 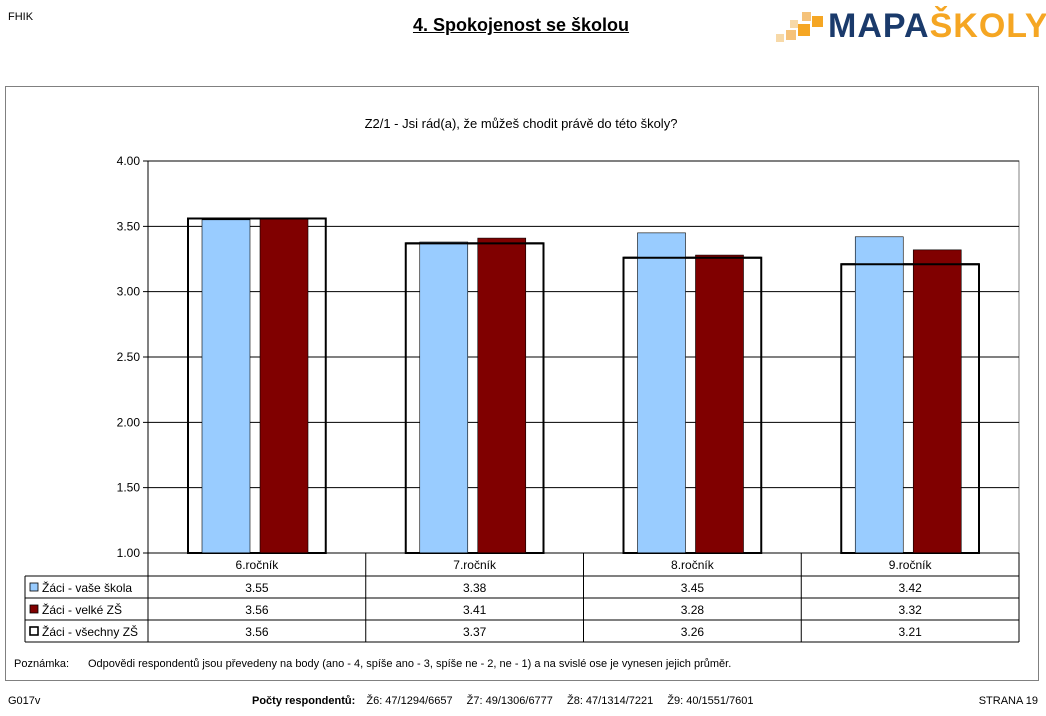 I want to click on x-category-label: 8.ročník, so click(x=693, y=565).